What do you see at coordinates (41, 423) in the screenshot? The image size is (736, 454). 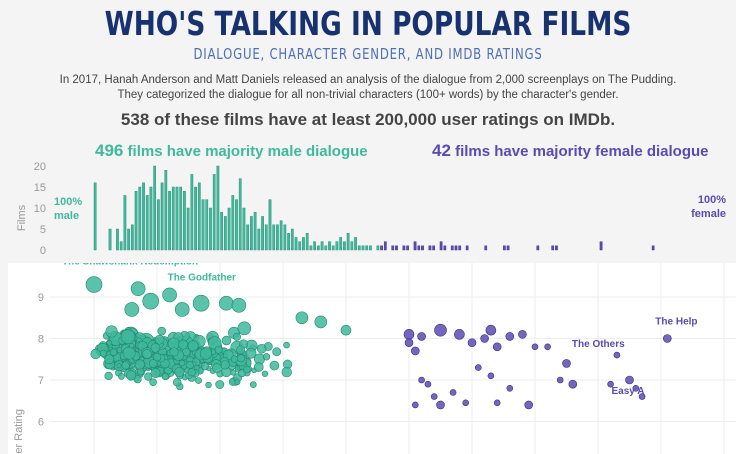 I see `scatter-y-tick: 6` at bounding box center [41, 423].